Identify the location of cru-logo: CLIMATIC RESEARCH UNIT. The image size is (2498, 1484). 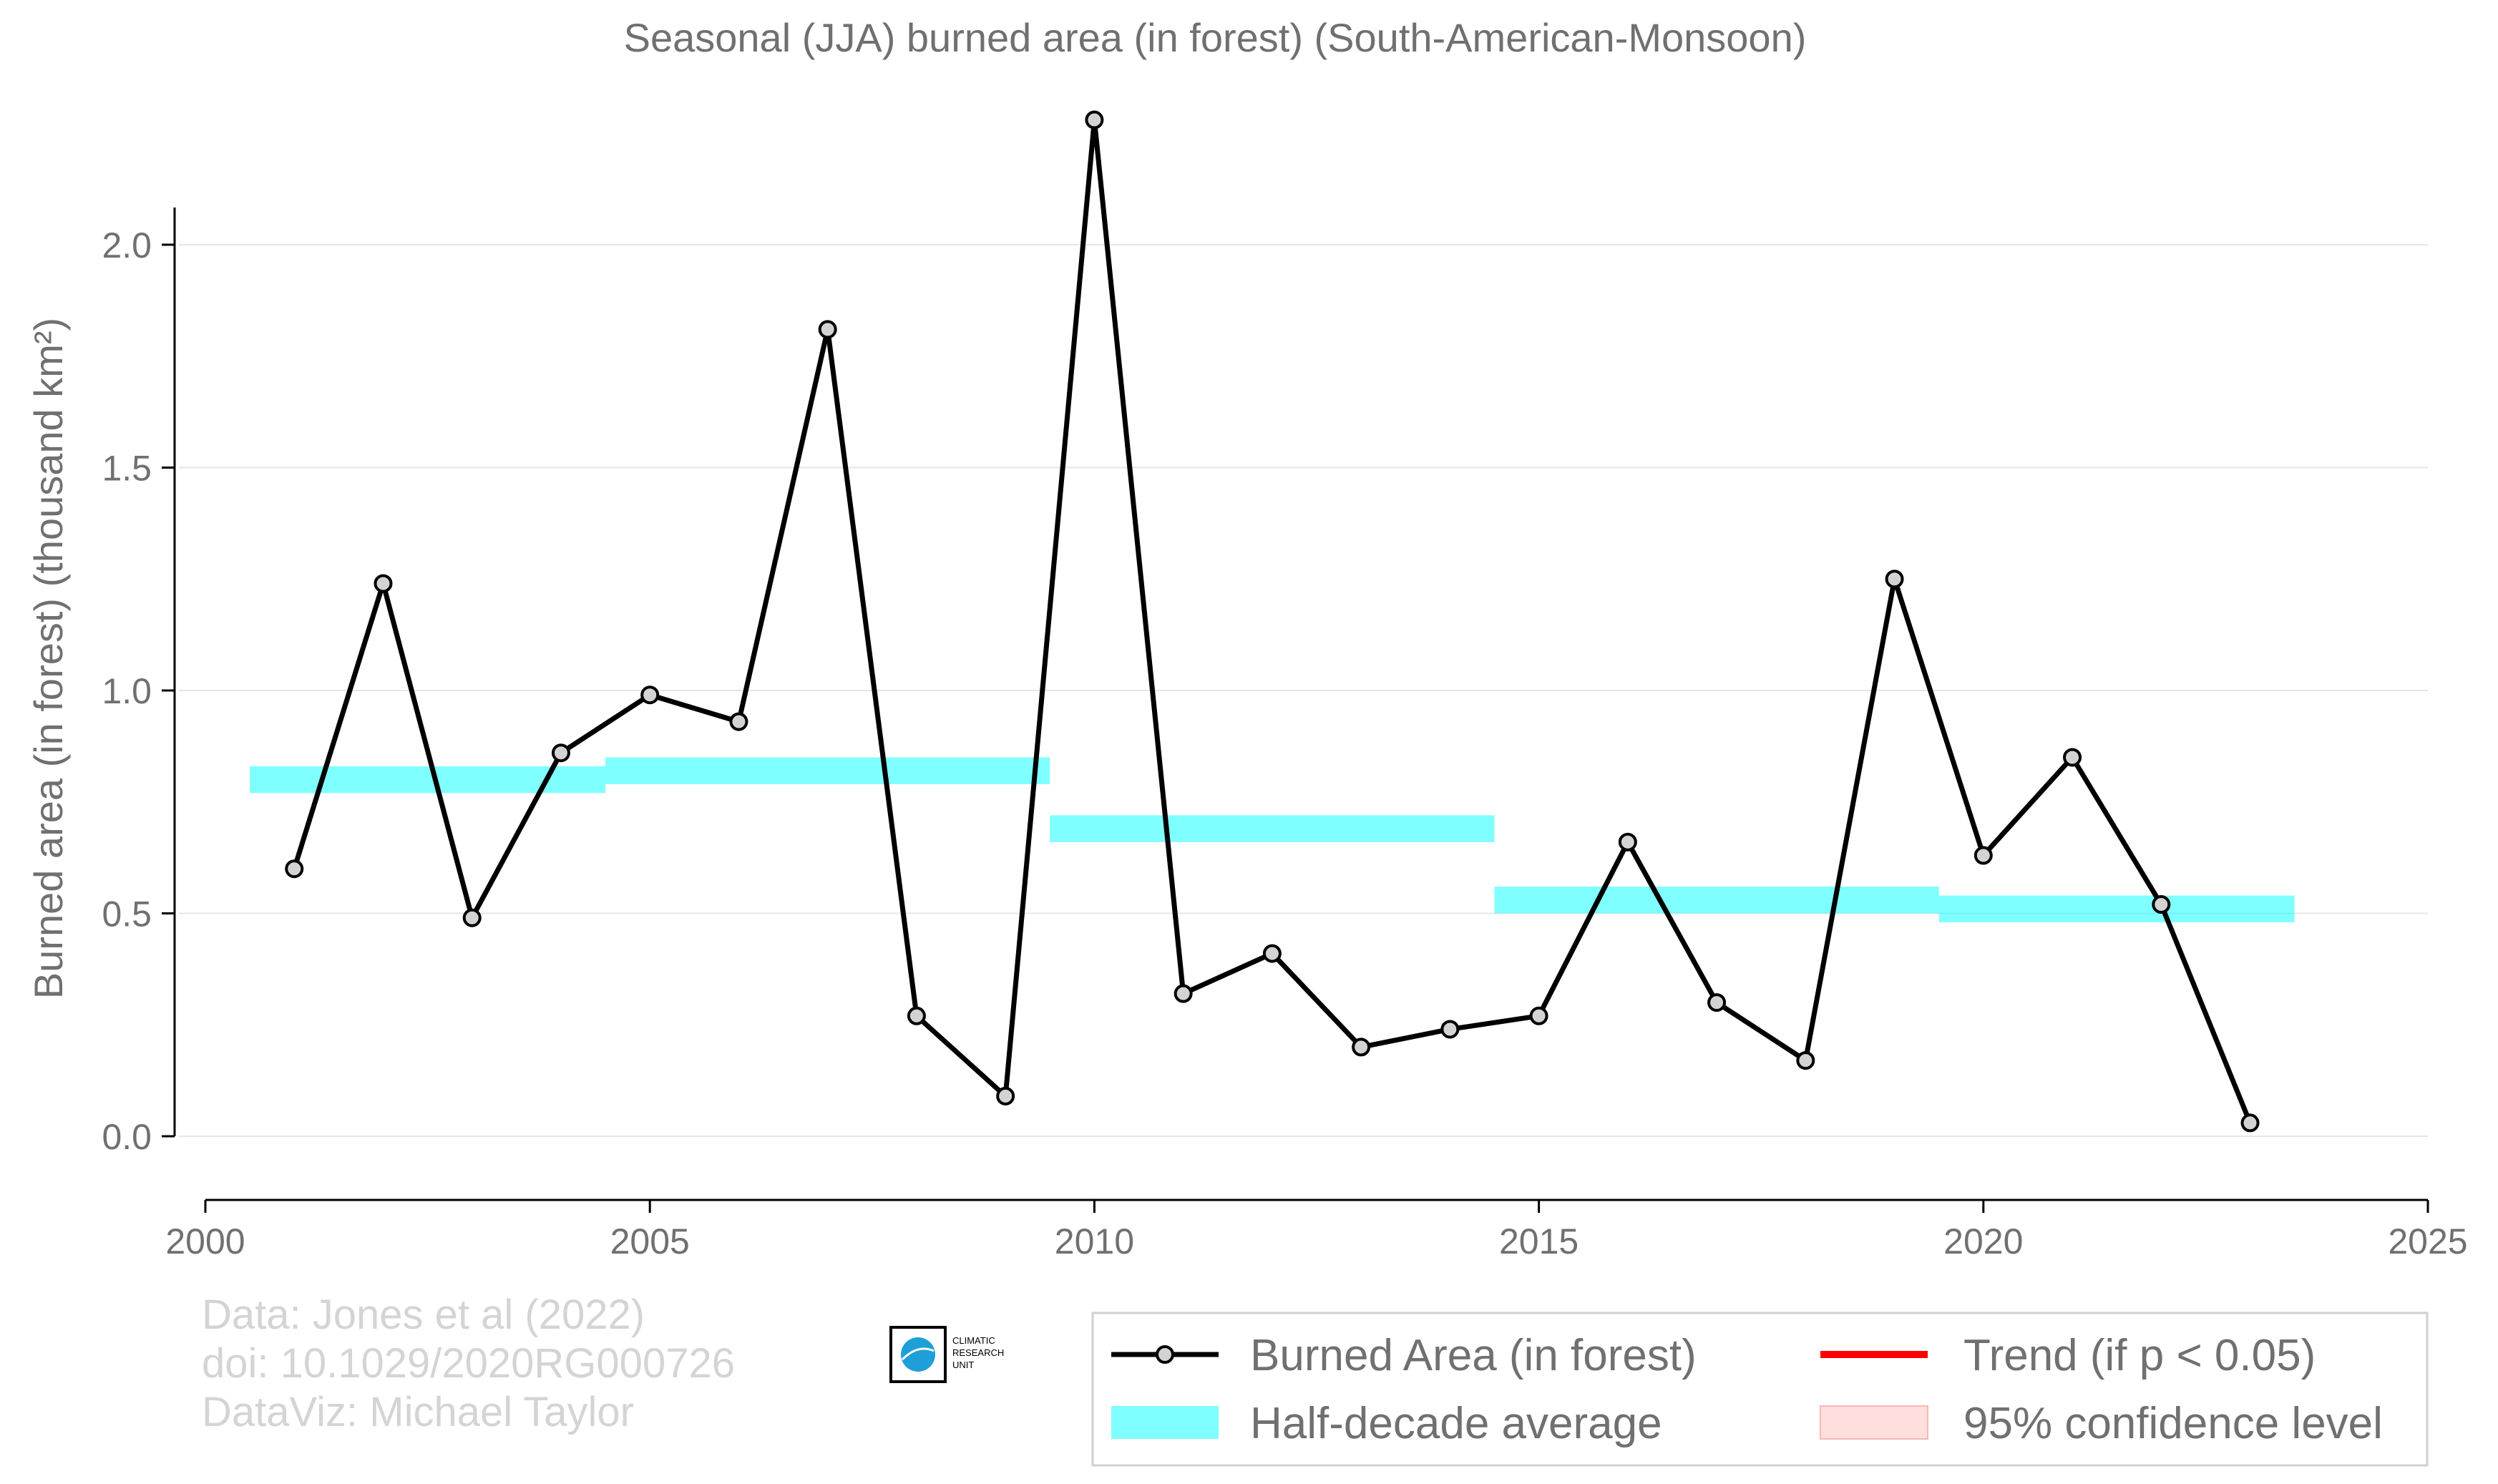
(946, 1354).